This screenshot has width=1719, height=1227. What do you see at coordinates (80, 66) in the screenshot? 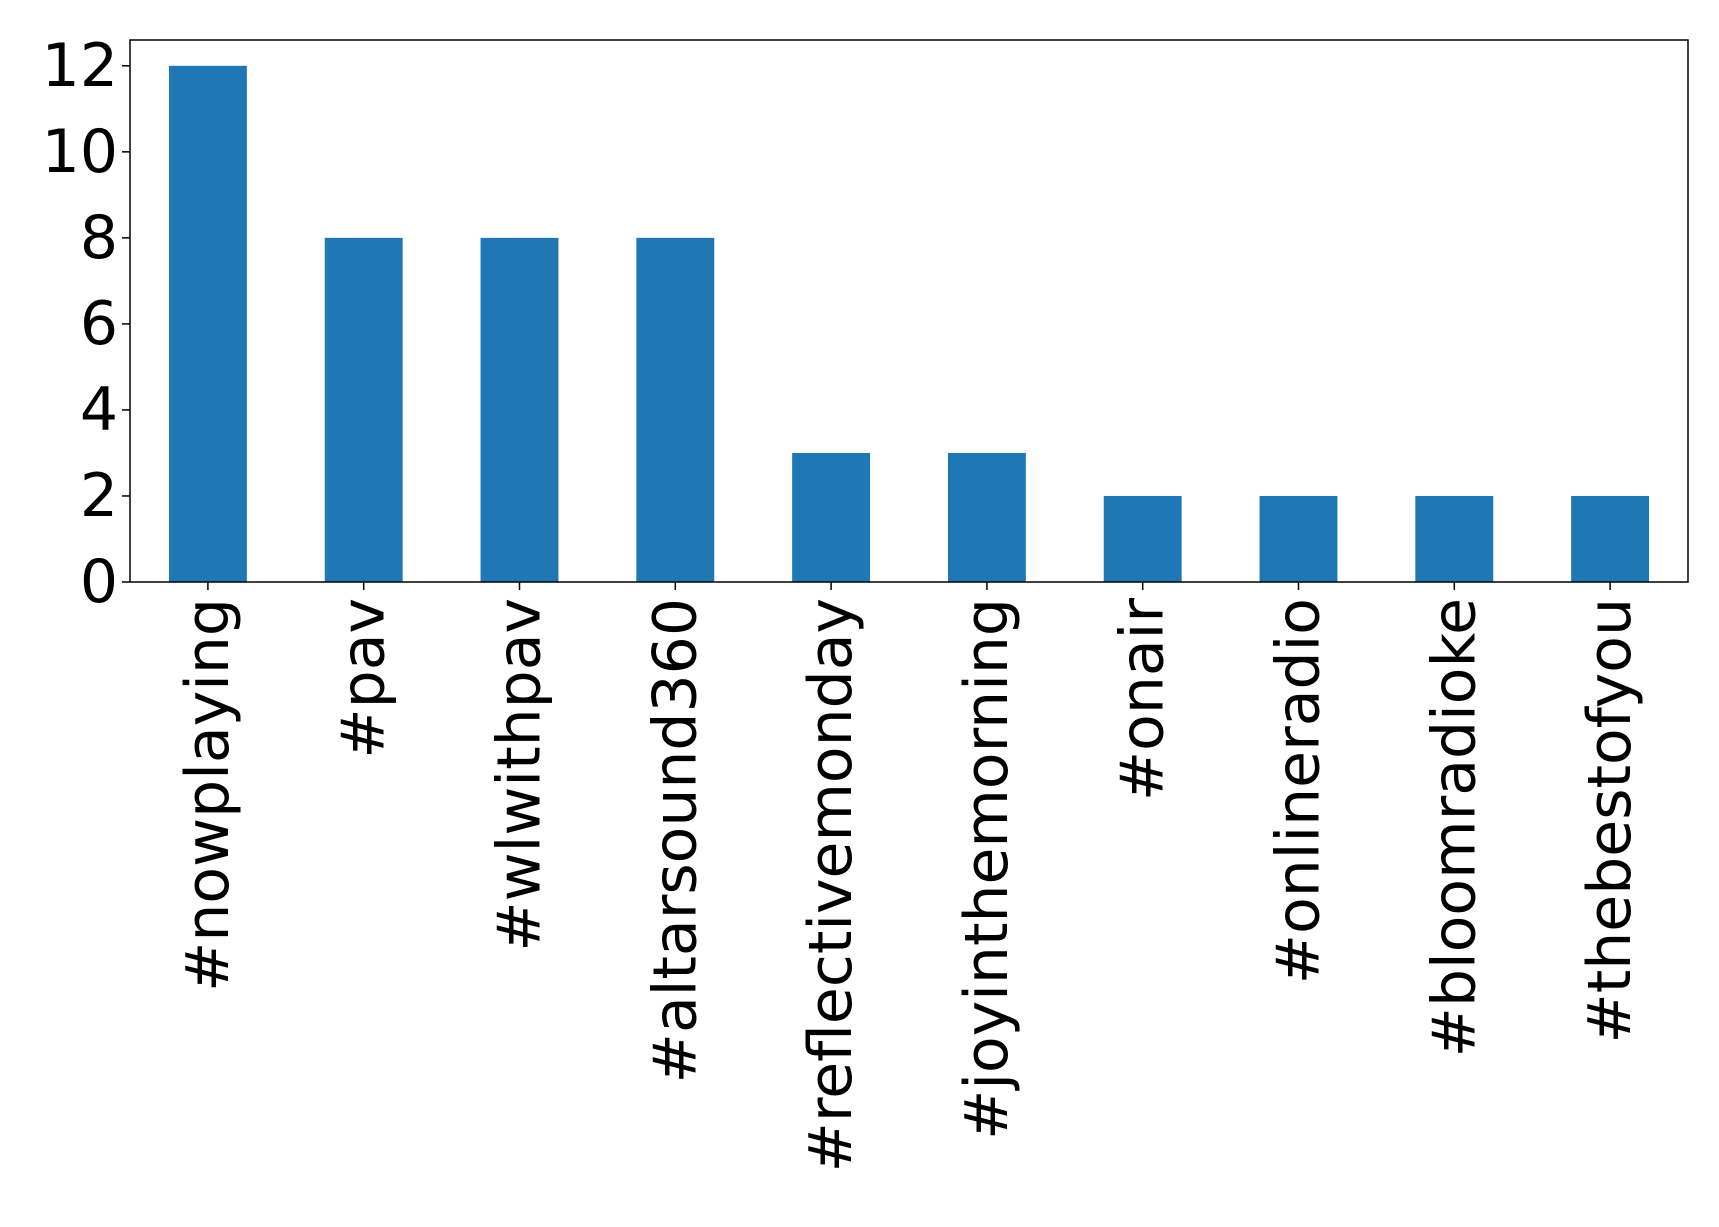
I see `y-tick-label: 12` at bounding box center [80, 66].